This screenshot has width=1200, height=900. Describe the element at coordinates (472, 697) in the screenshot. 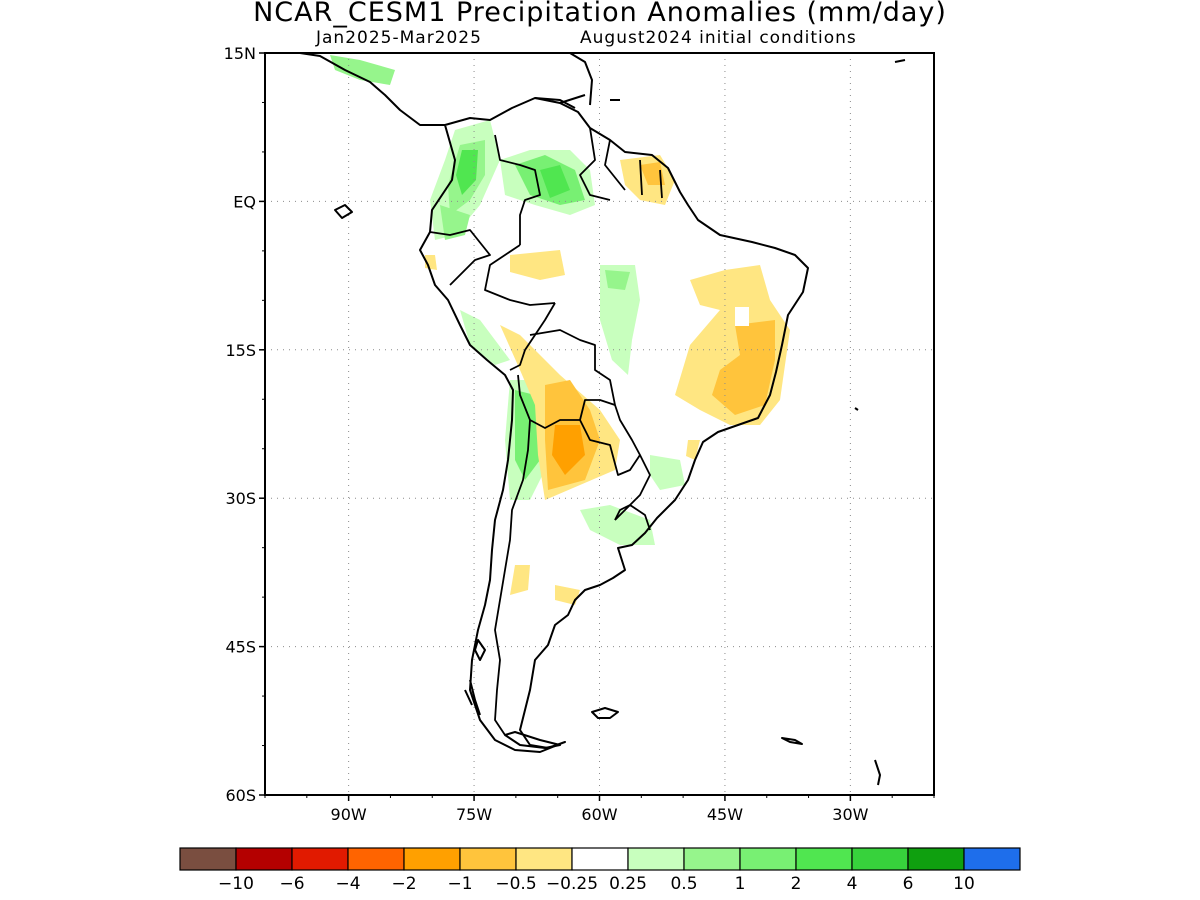

I see `coastline-southern-fjords` at that location.